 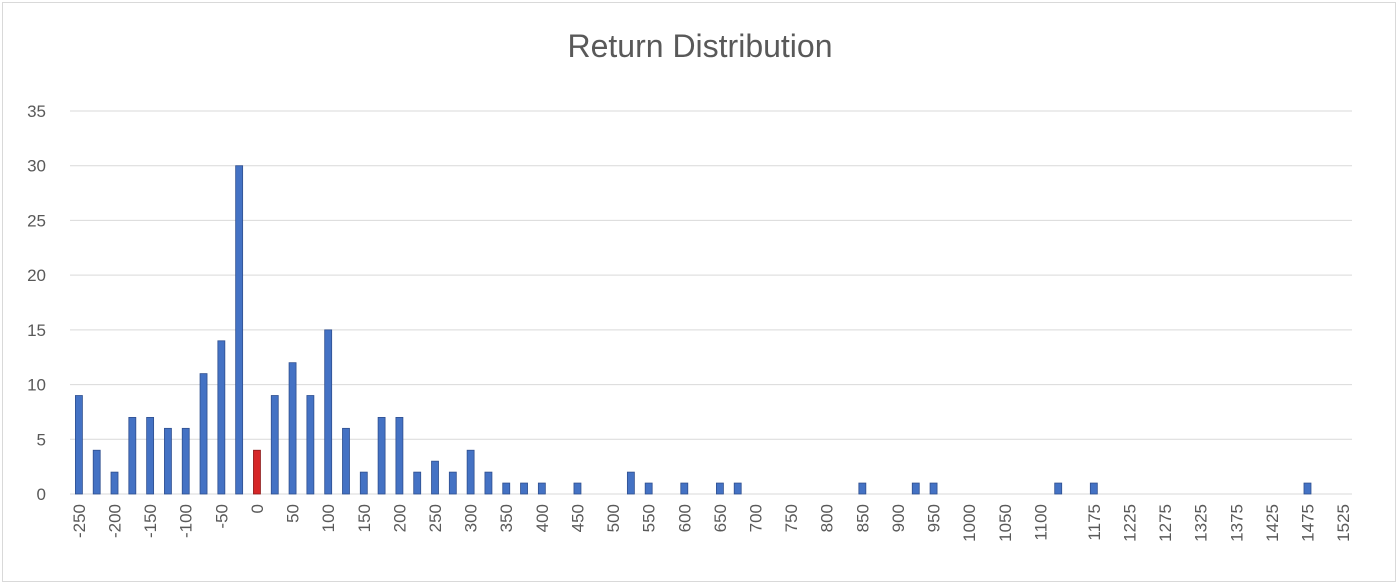 I want to click on x-tick-label: 1475, so click(x=1307, y=523).